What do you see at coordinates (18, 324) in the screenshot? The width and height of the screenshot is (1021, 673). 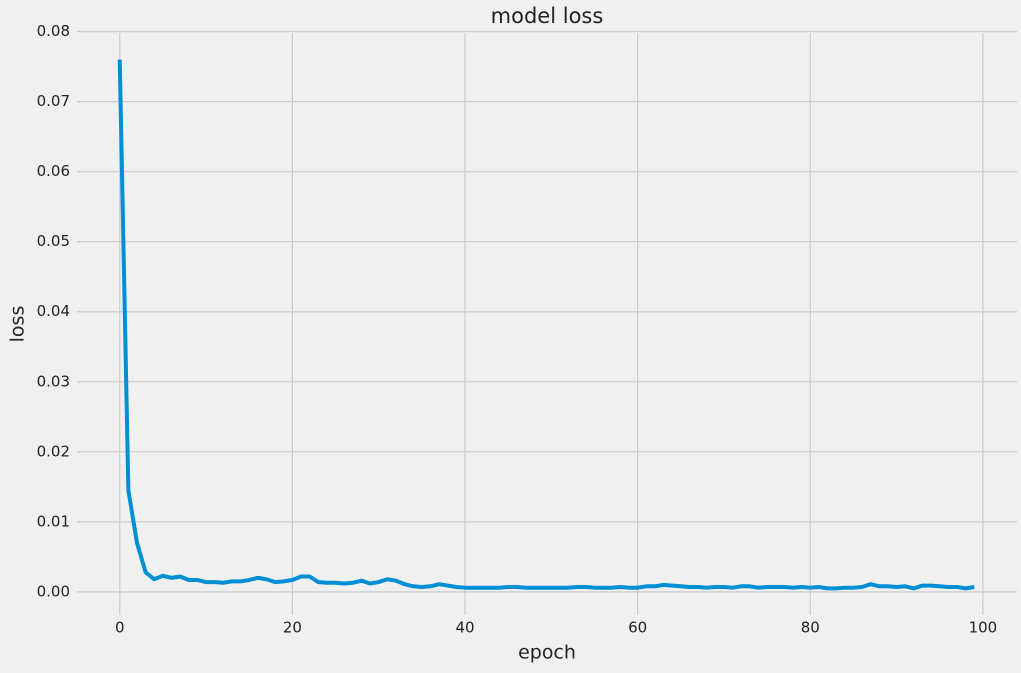 I see `y-axis-label: loss` at bounding box center [18, 324].